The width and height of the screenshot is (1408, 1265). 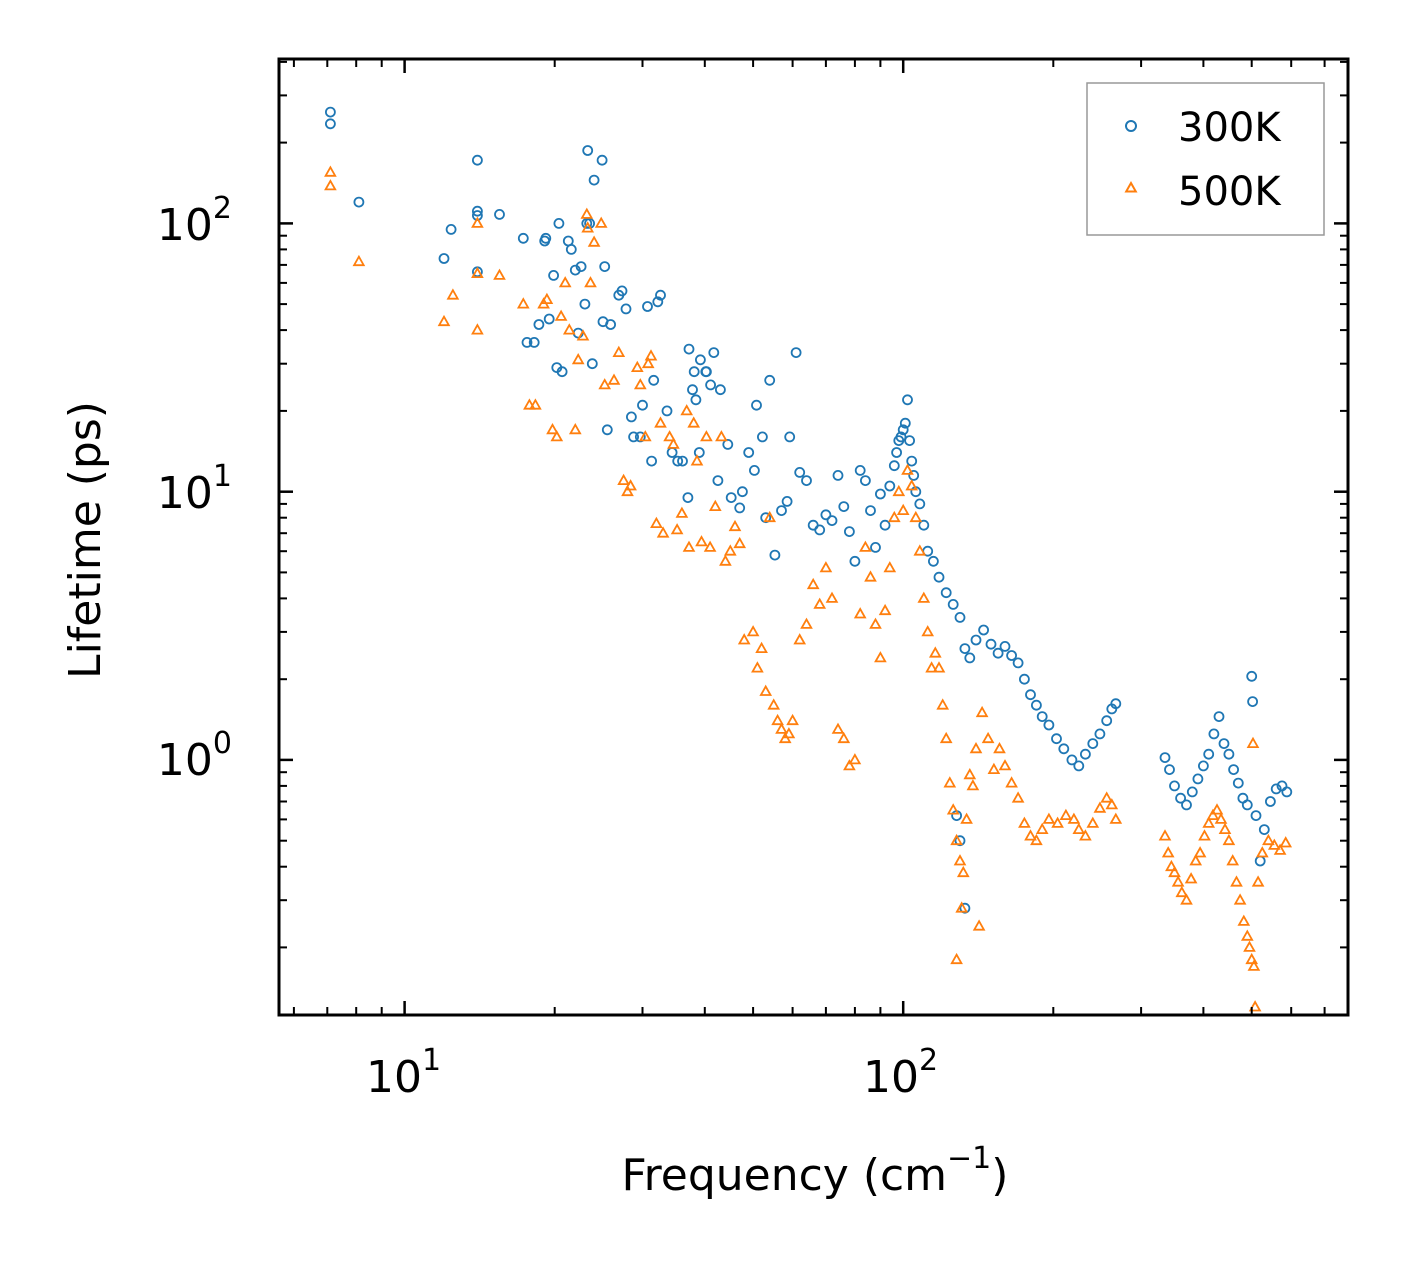 I want to click on legend-label-300k: 300K, so click(x=1230, y=128).